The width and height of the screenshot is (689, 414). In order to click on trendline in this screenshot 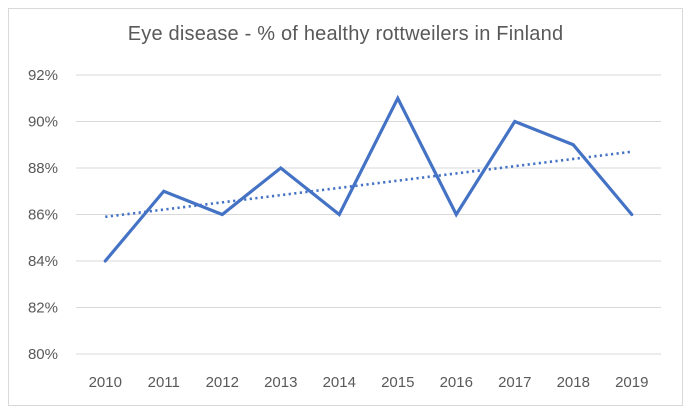, I will do `click(368, 184)`.